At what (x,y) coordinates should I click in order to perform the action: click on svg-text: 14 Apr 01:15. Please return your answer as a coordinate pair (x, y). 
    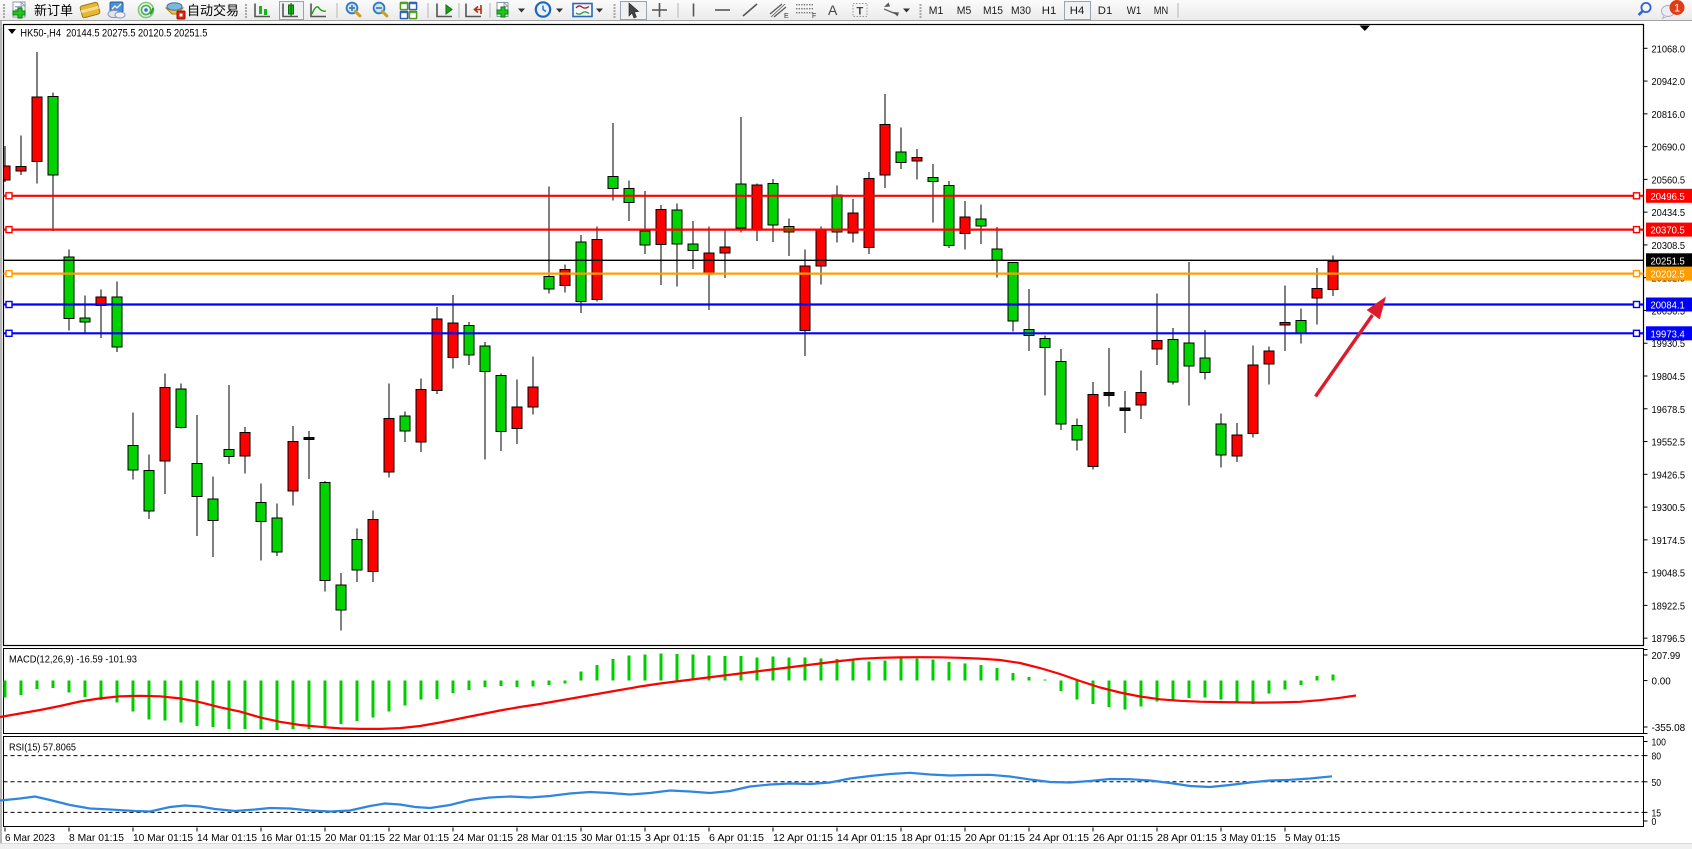
    Looking at the image, I should click on (867, 838).